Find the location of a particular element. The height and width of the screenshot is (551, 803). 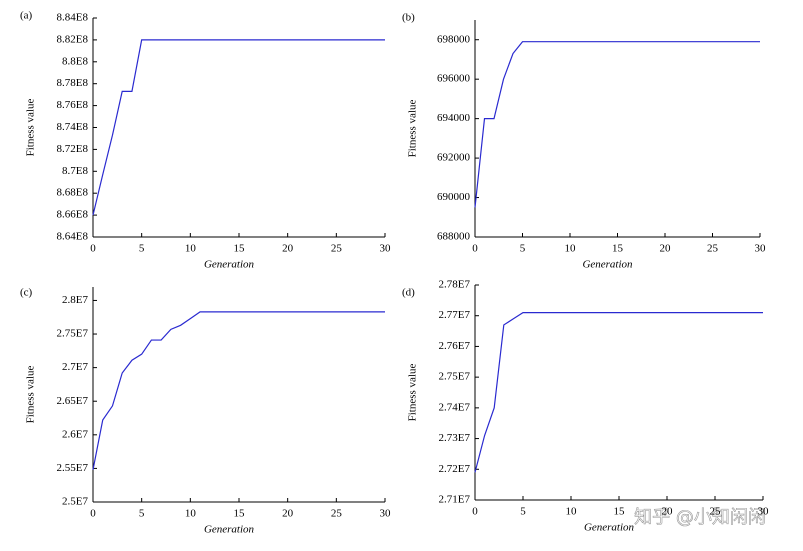

y-tick-label: 8.74E8 is located at coordinates (73, 127).